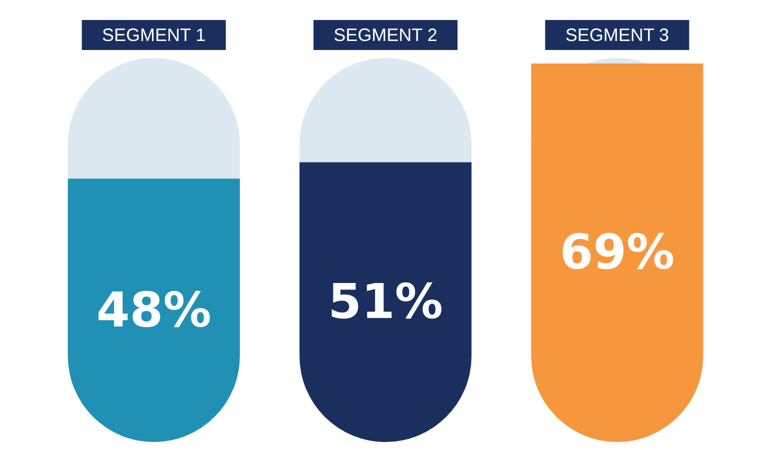  I want to click on data-label: 48%, so click(154, 310).